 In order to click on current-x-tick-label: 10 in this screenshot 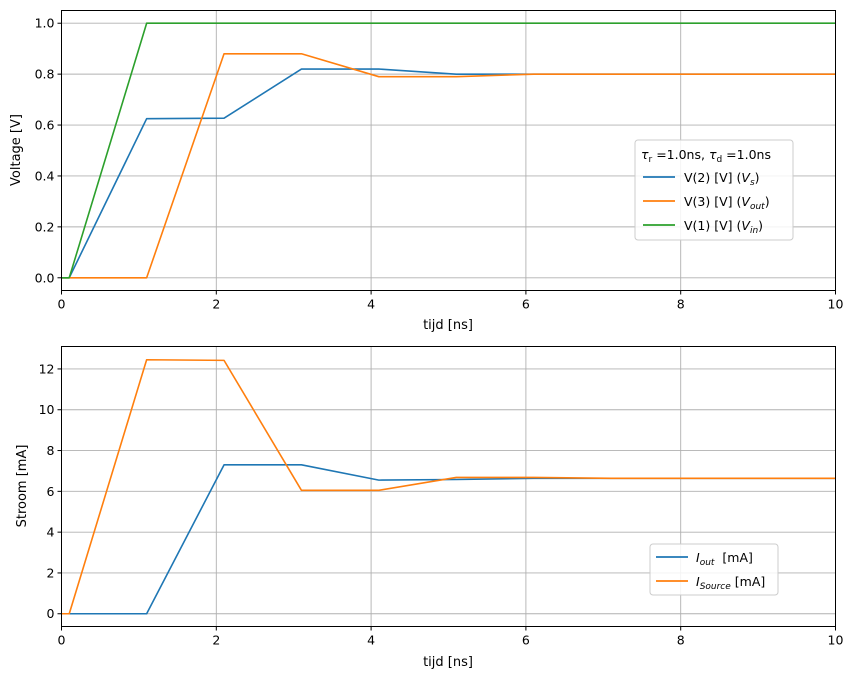, I will do `click(836, 640)`.